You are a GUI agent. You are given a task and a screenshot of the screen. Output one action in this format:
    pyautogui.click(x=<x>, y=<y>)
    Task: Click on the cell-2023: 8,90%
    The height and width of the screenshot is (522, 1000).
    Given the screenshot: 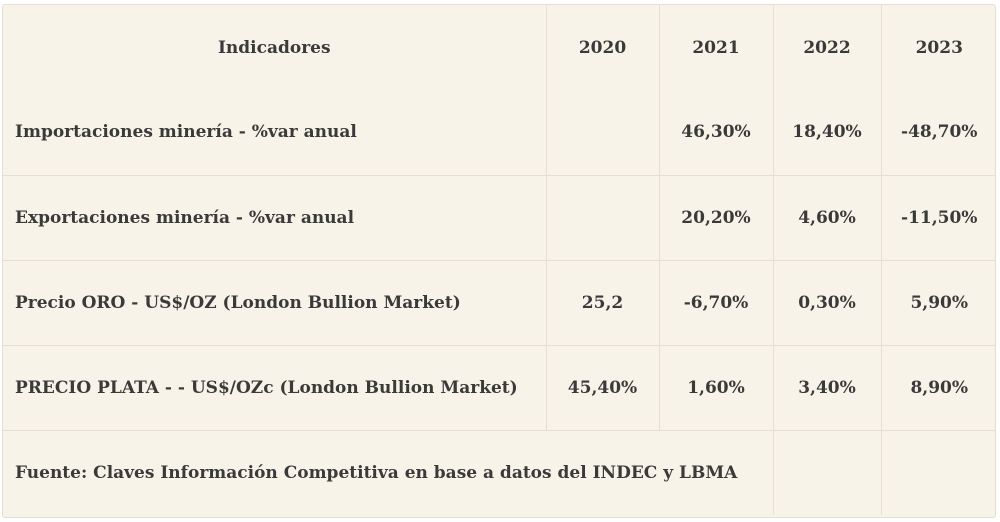 What is the action you would take?
    pyautogui.click(x=938, y=388)
    